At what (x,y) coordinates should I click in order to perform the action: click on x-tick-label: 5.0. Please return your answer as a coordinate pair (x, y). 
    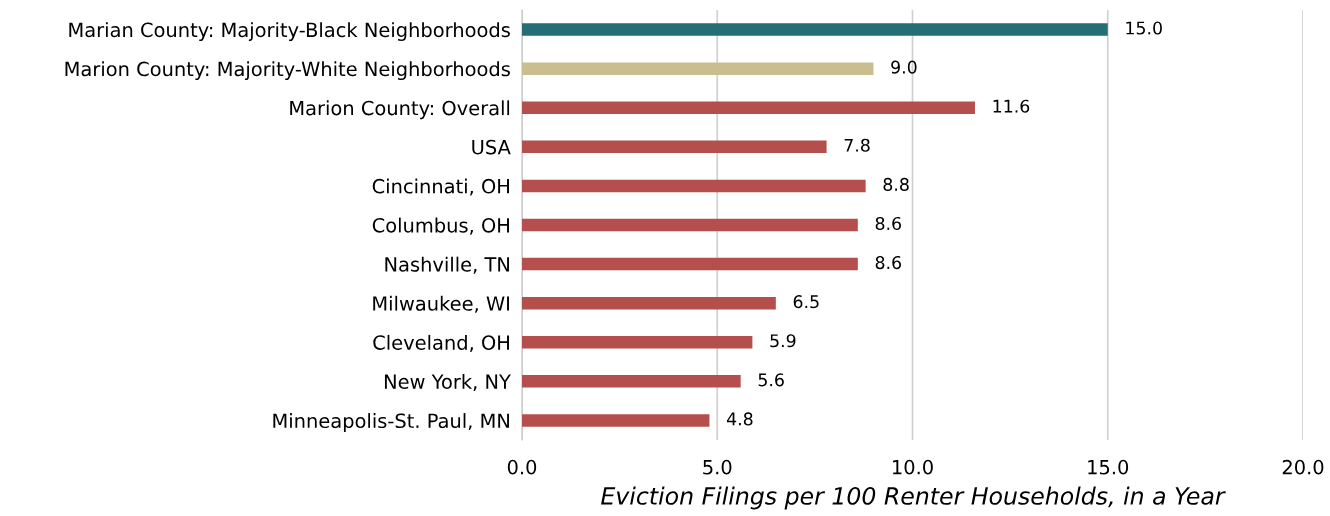
    Looking at the image, I should click on (717, 467).